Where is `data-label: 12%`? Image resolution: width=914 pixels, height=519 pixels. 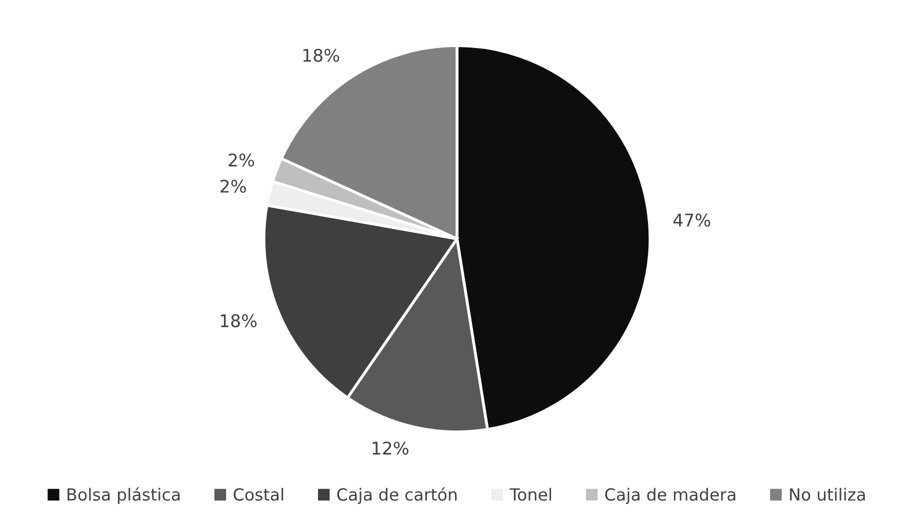 data-label: 12% is located at coordinates (390, 448).